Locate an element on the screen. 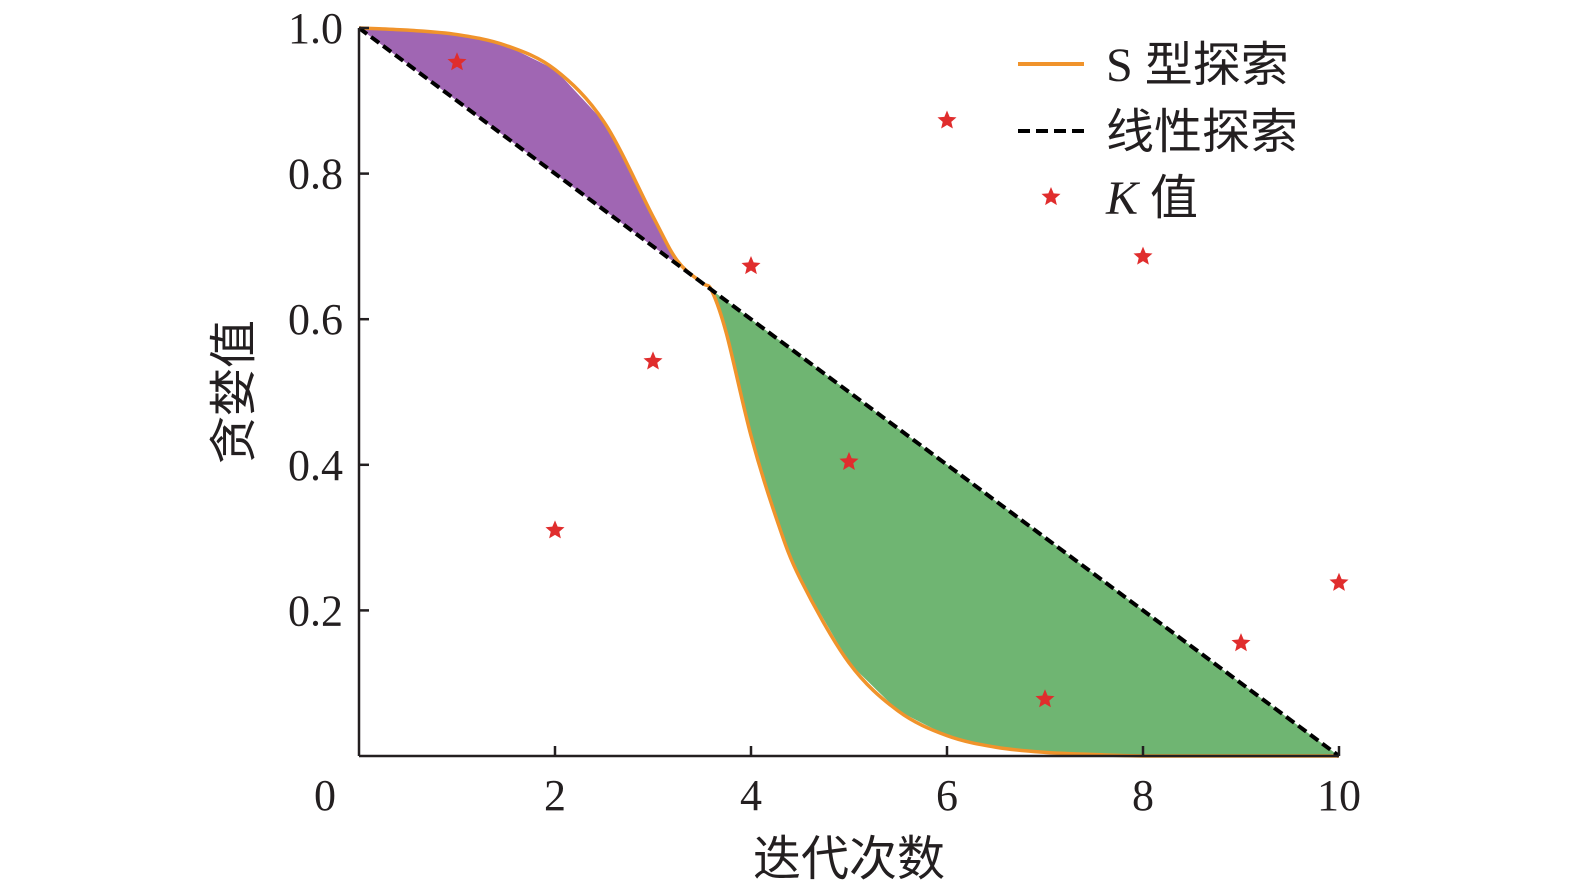  x-tick-label: 10 is located at coordinates (1339, 795).